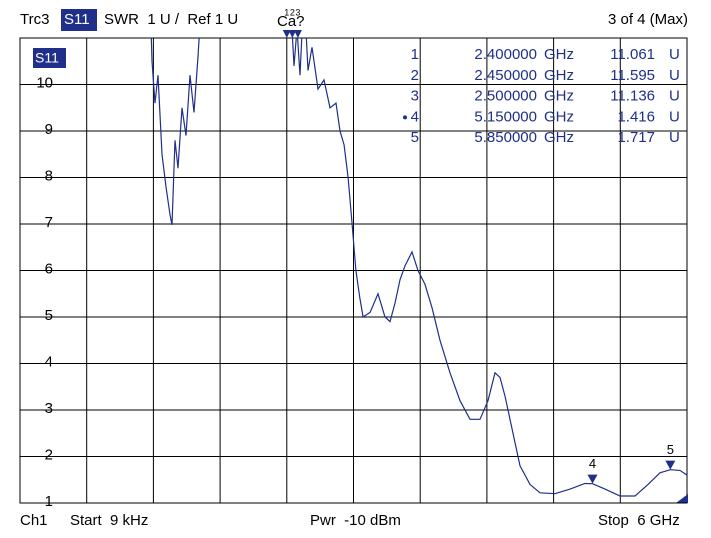  I want to click on y-tick-label: 10, so click(44, 82).